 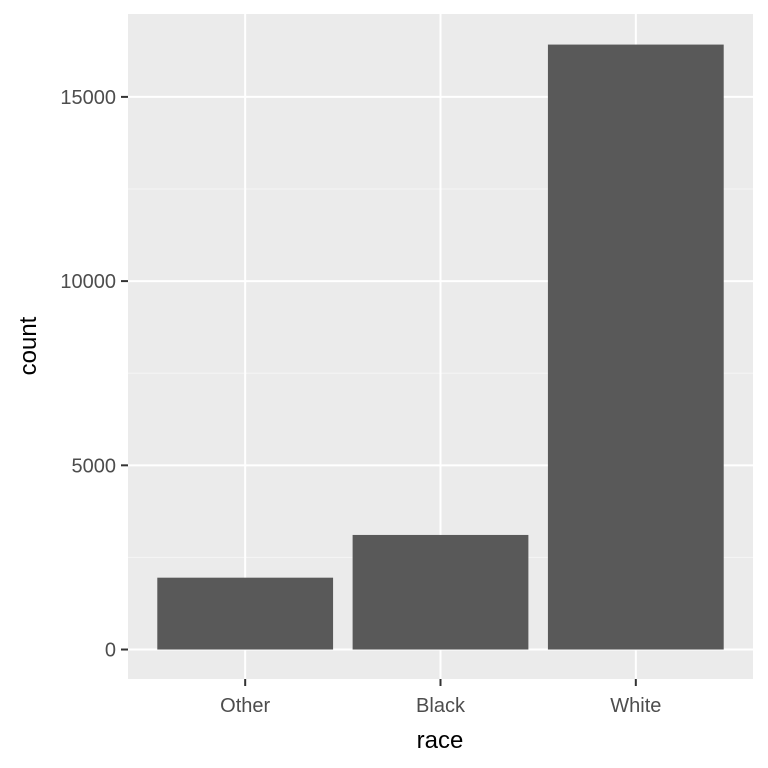 I want to click on bar-black, so click(x=440, y=592).